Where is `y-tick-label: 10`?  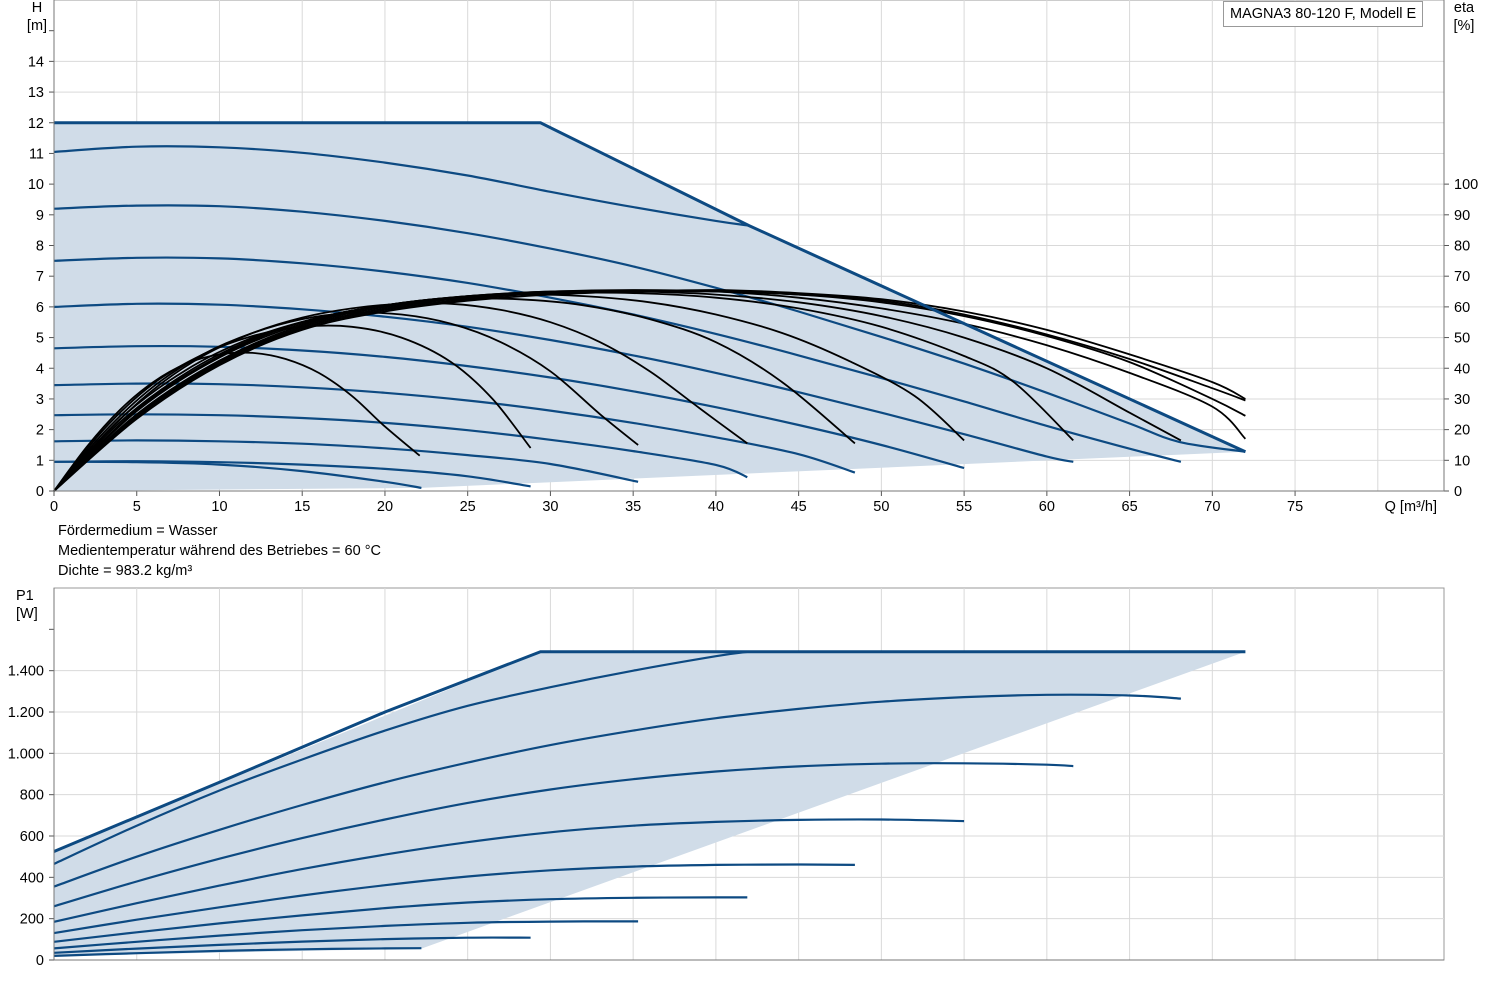 y-tick-label: 10 is located at coordinates (36, 185).